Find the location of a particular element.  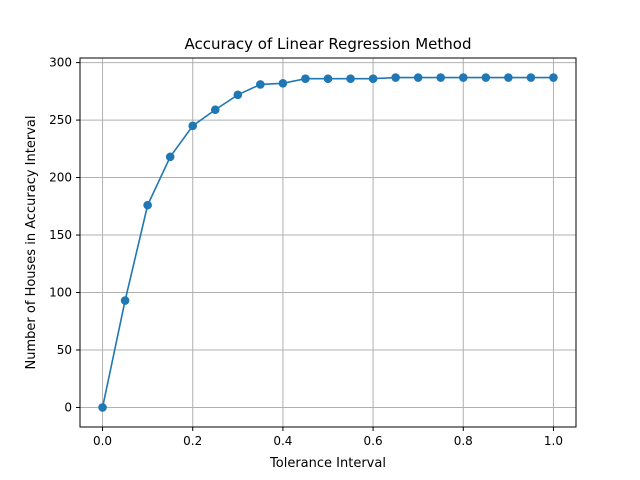

y-tick-label: 250 is located at coordinates (60, 120).